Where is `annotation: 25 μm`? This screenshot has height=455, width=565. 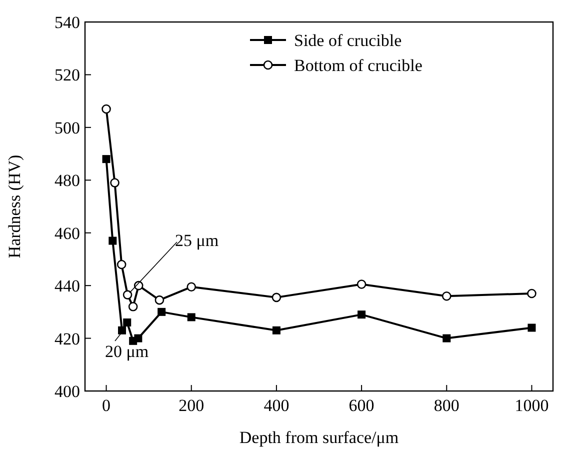
annotation: 25 μm is located at coordinates (197, 240).